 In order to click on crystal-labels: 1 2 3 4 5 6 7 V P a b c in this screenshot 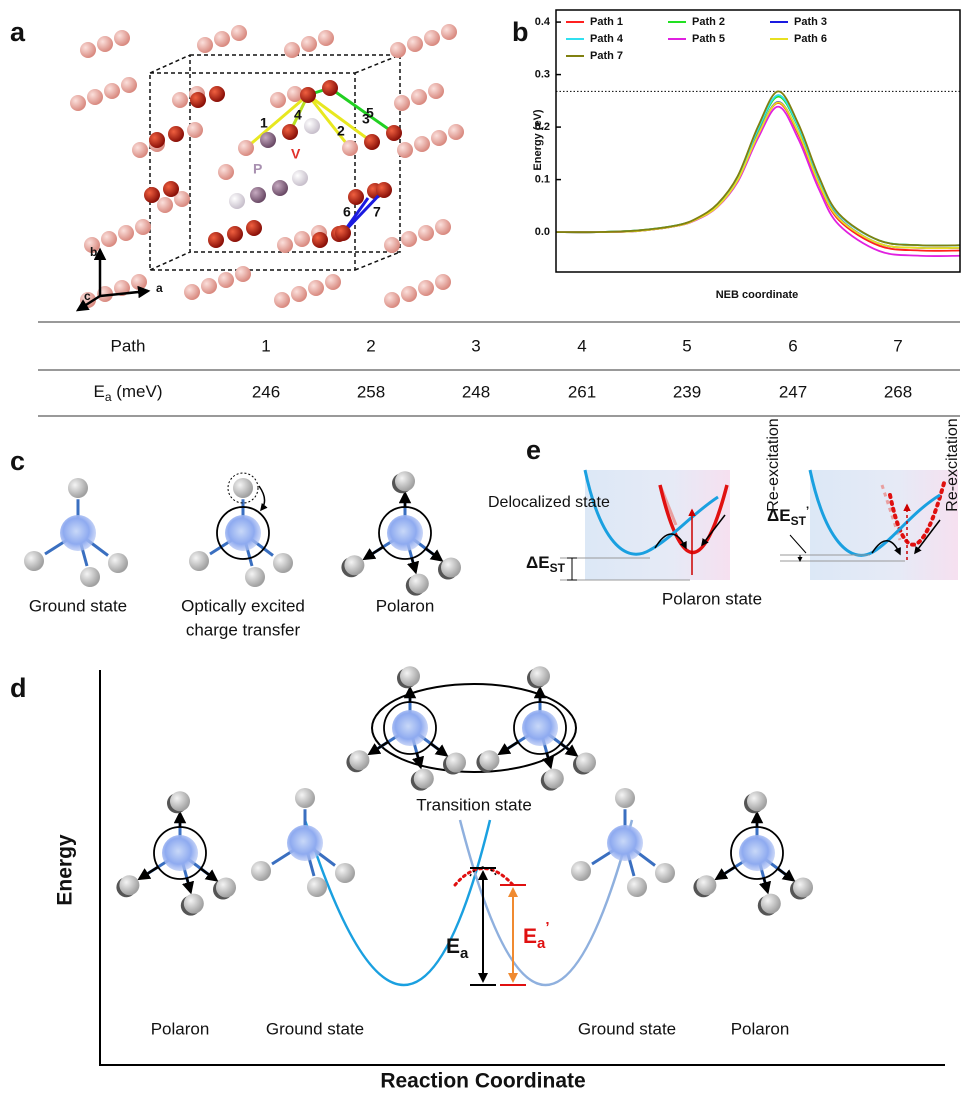, I will do `click(232, 204)`.